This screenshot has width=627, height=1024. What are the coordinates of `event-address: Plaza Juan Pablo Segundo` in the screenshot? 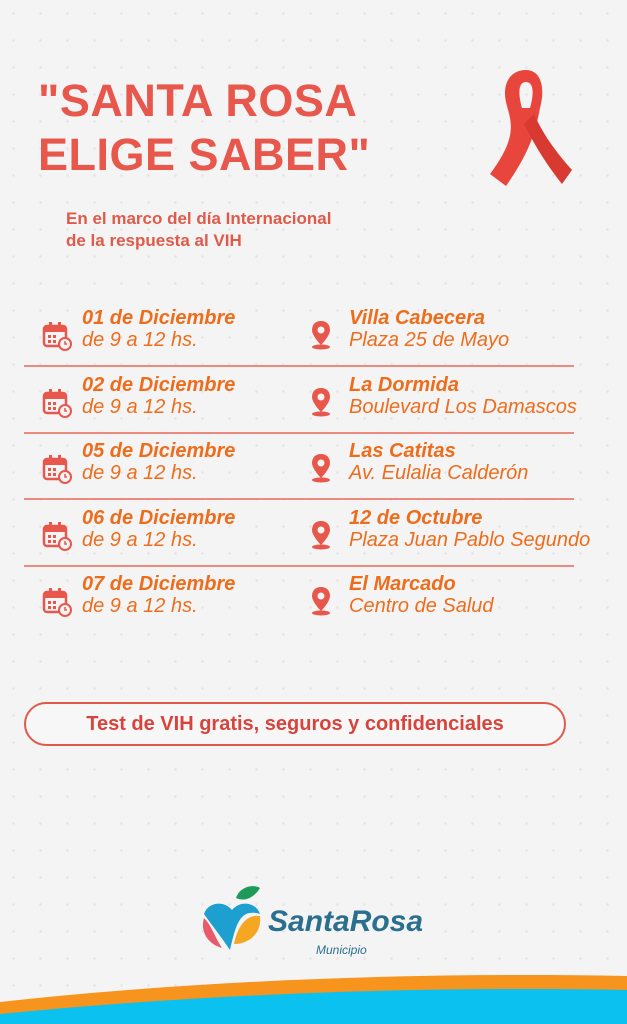 It's located at (470, 539).